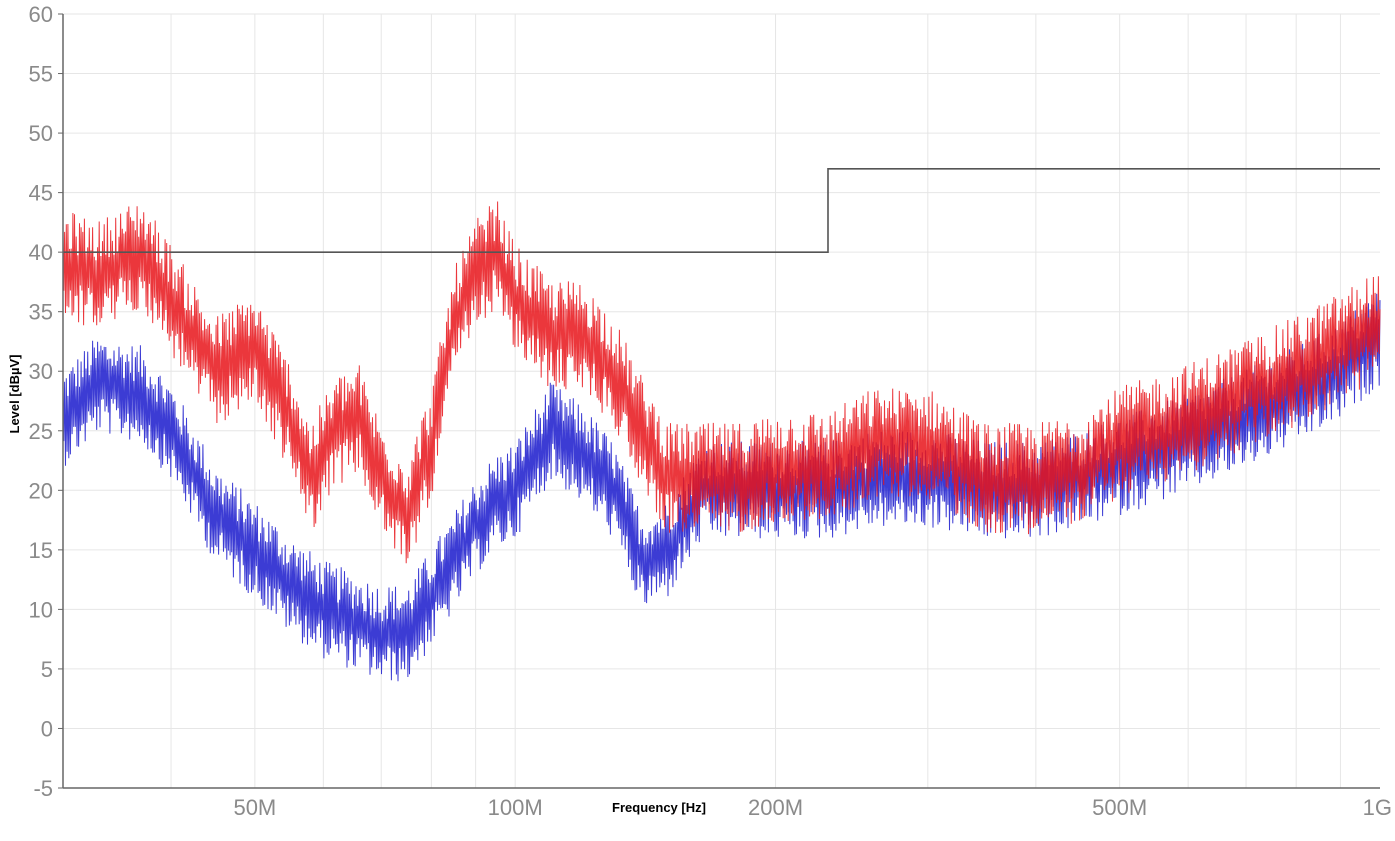  Describe the element at coordinates (1119, 807) in the screenshot. I see `x-tick-label: 500M` at that location.